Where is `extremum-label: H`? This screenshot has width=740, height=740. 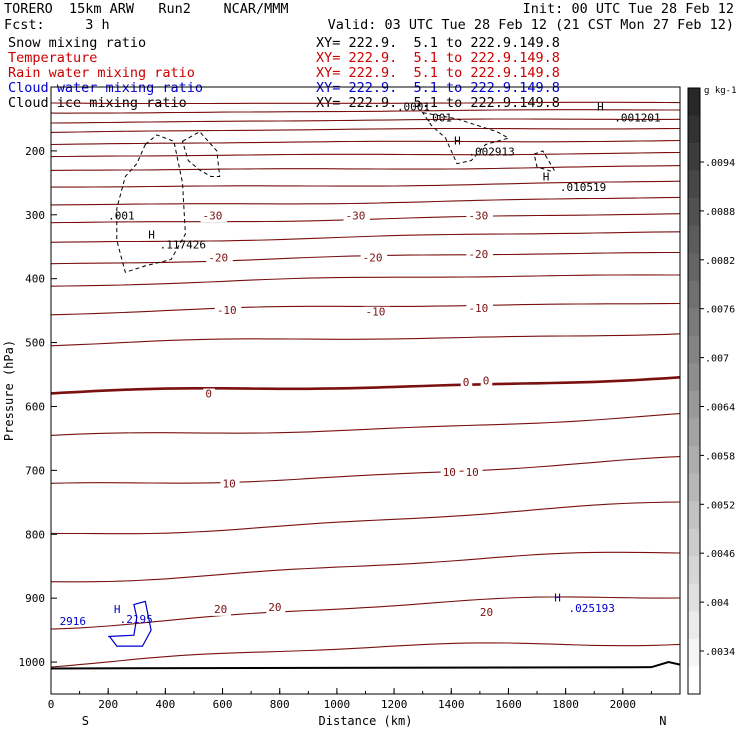
extremum-label: H is located at coordinates (117, 609).